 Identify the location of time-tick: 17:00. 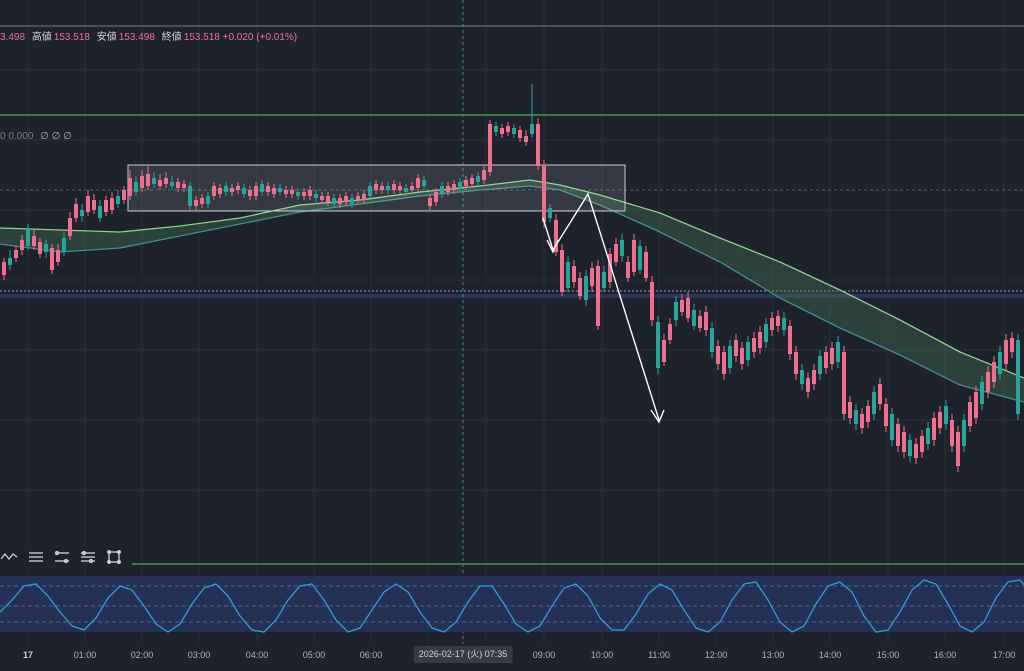
(1004, 655).